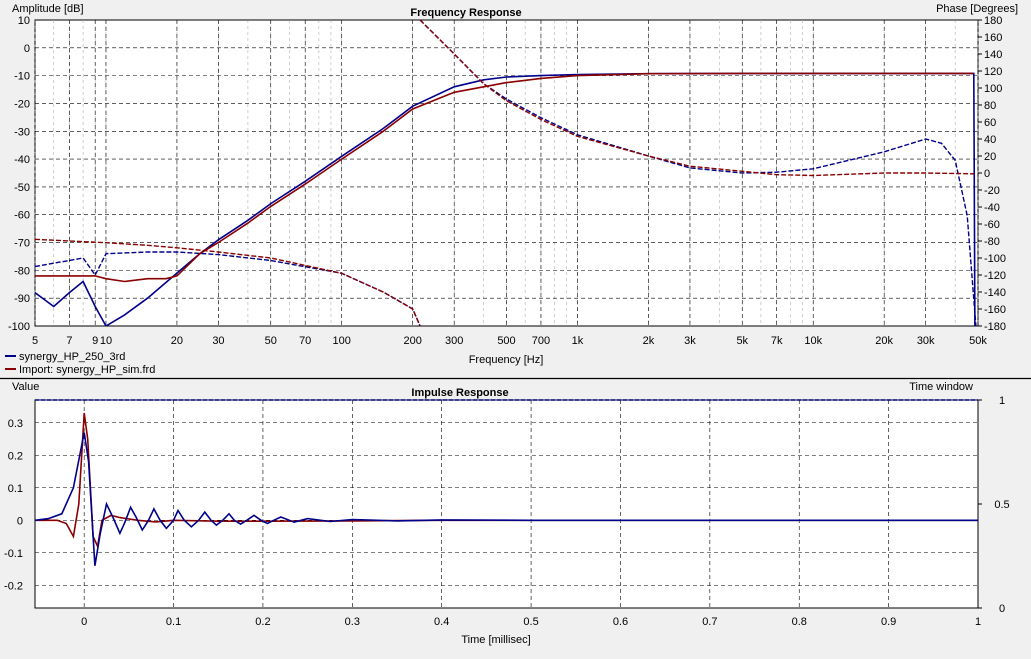  What do you see at coordinates (941, 387) in the screenshot?
I see `ir-y2-axis-title: Time window` at bounding box center [941, 387].